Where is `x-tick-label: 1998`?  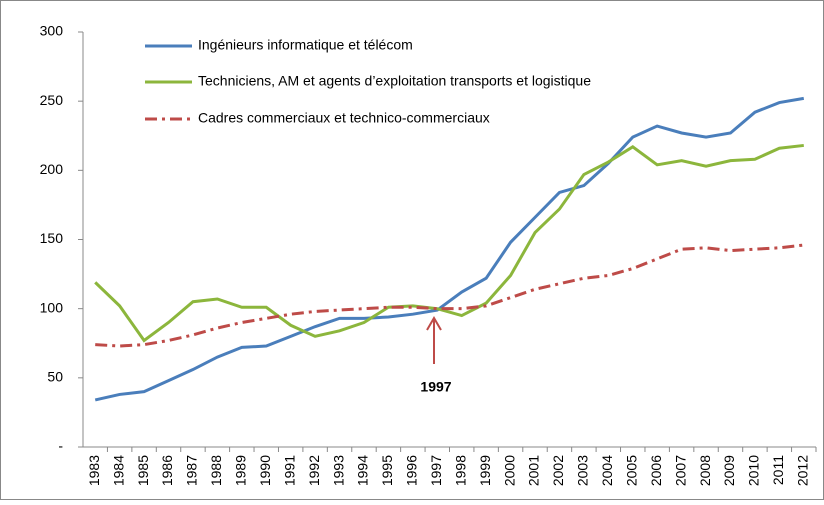 x-tick-label: 1998 is located at coordinates (460, 470).